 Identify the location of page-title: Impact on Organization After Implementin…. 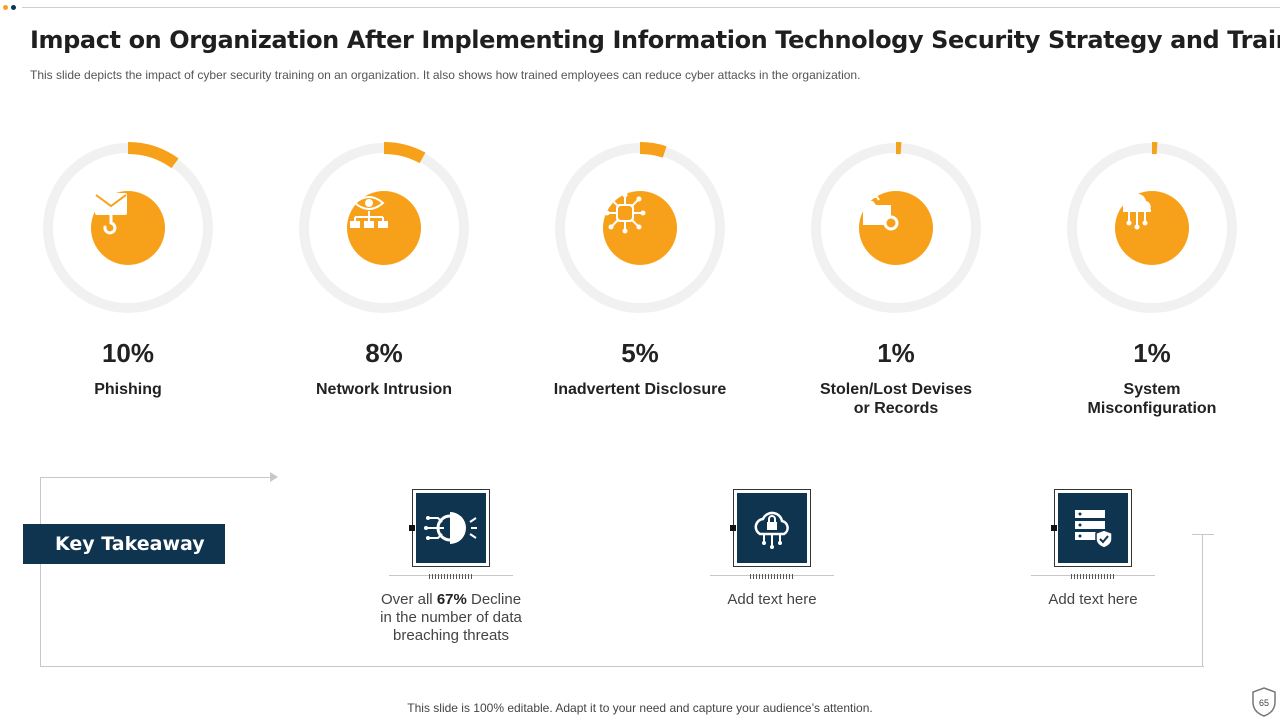
(655, 40).